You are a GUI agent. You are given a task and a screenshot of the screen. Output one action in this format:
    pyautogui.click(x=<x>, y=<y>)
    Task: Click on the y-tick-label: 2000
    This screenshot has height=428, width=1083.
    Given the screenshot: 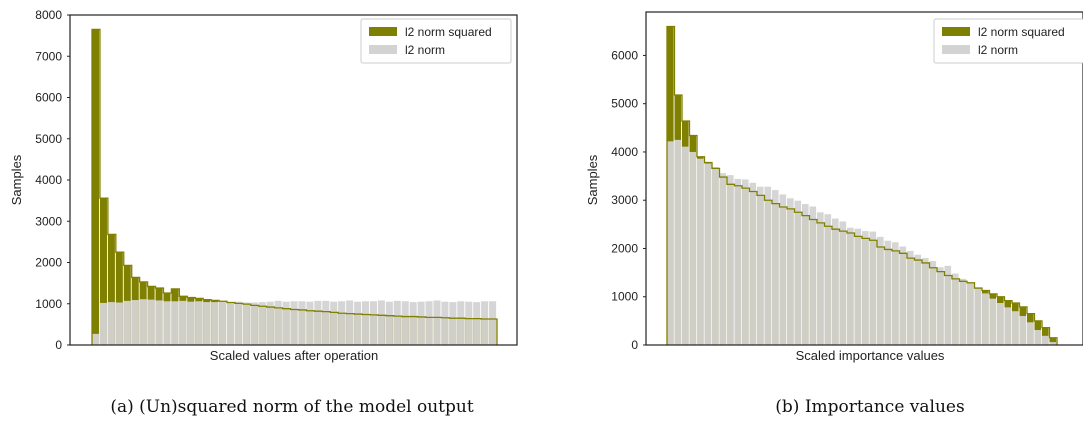 What is the action you would take?
    pyautogui.click(x=624, y=248)
    